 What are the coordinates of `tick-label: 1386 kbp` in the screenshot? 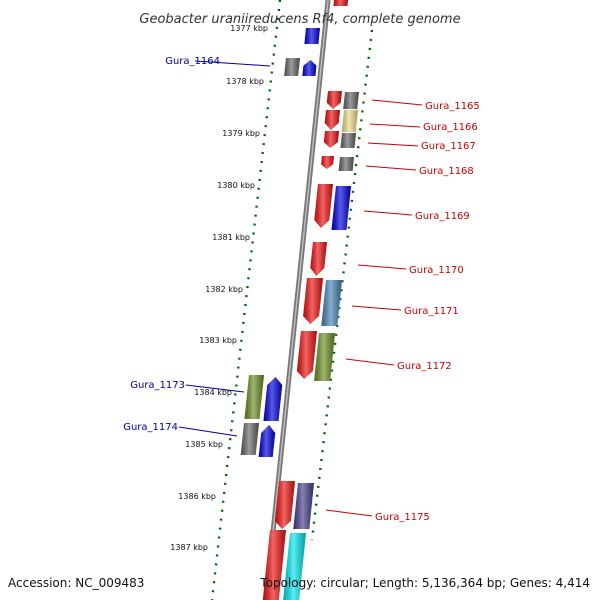 It's located at (197, 496).